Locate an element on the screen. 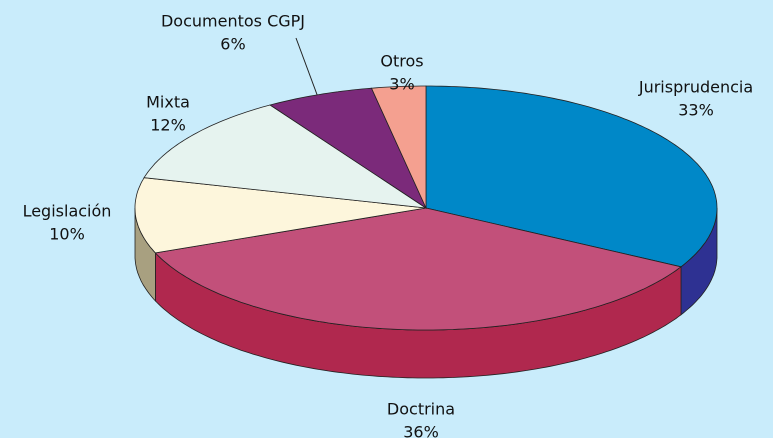 The width and height of the screenshot is (773, 438). slice-value-label: 10% is located at coordinates (67, 234).